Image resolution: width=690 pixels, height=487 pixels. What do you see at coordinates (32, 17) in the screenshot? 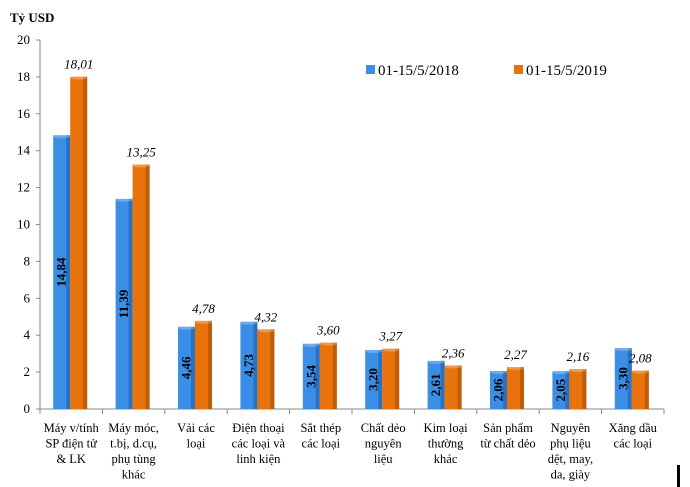
I see `y-axis-title: Tỷ USD` at bounding box center [32, 17].